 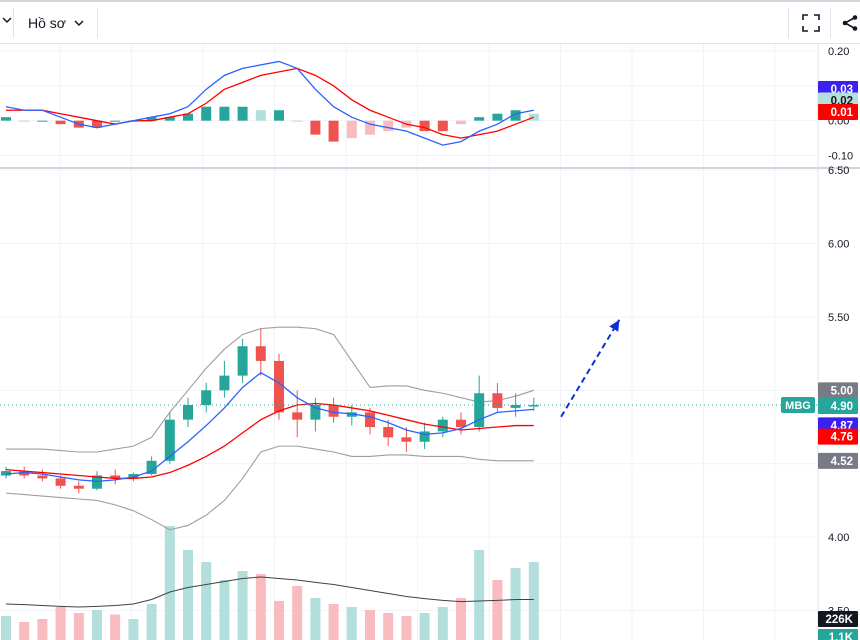 I want to click on ticker-badge-bg, so click(x=798, y=405).